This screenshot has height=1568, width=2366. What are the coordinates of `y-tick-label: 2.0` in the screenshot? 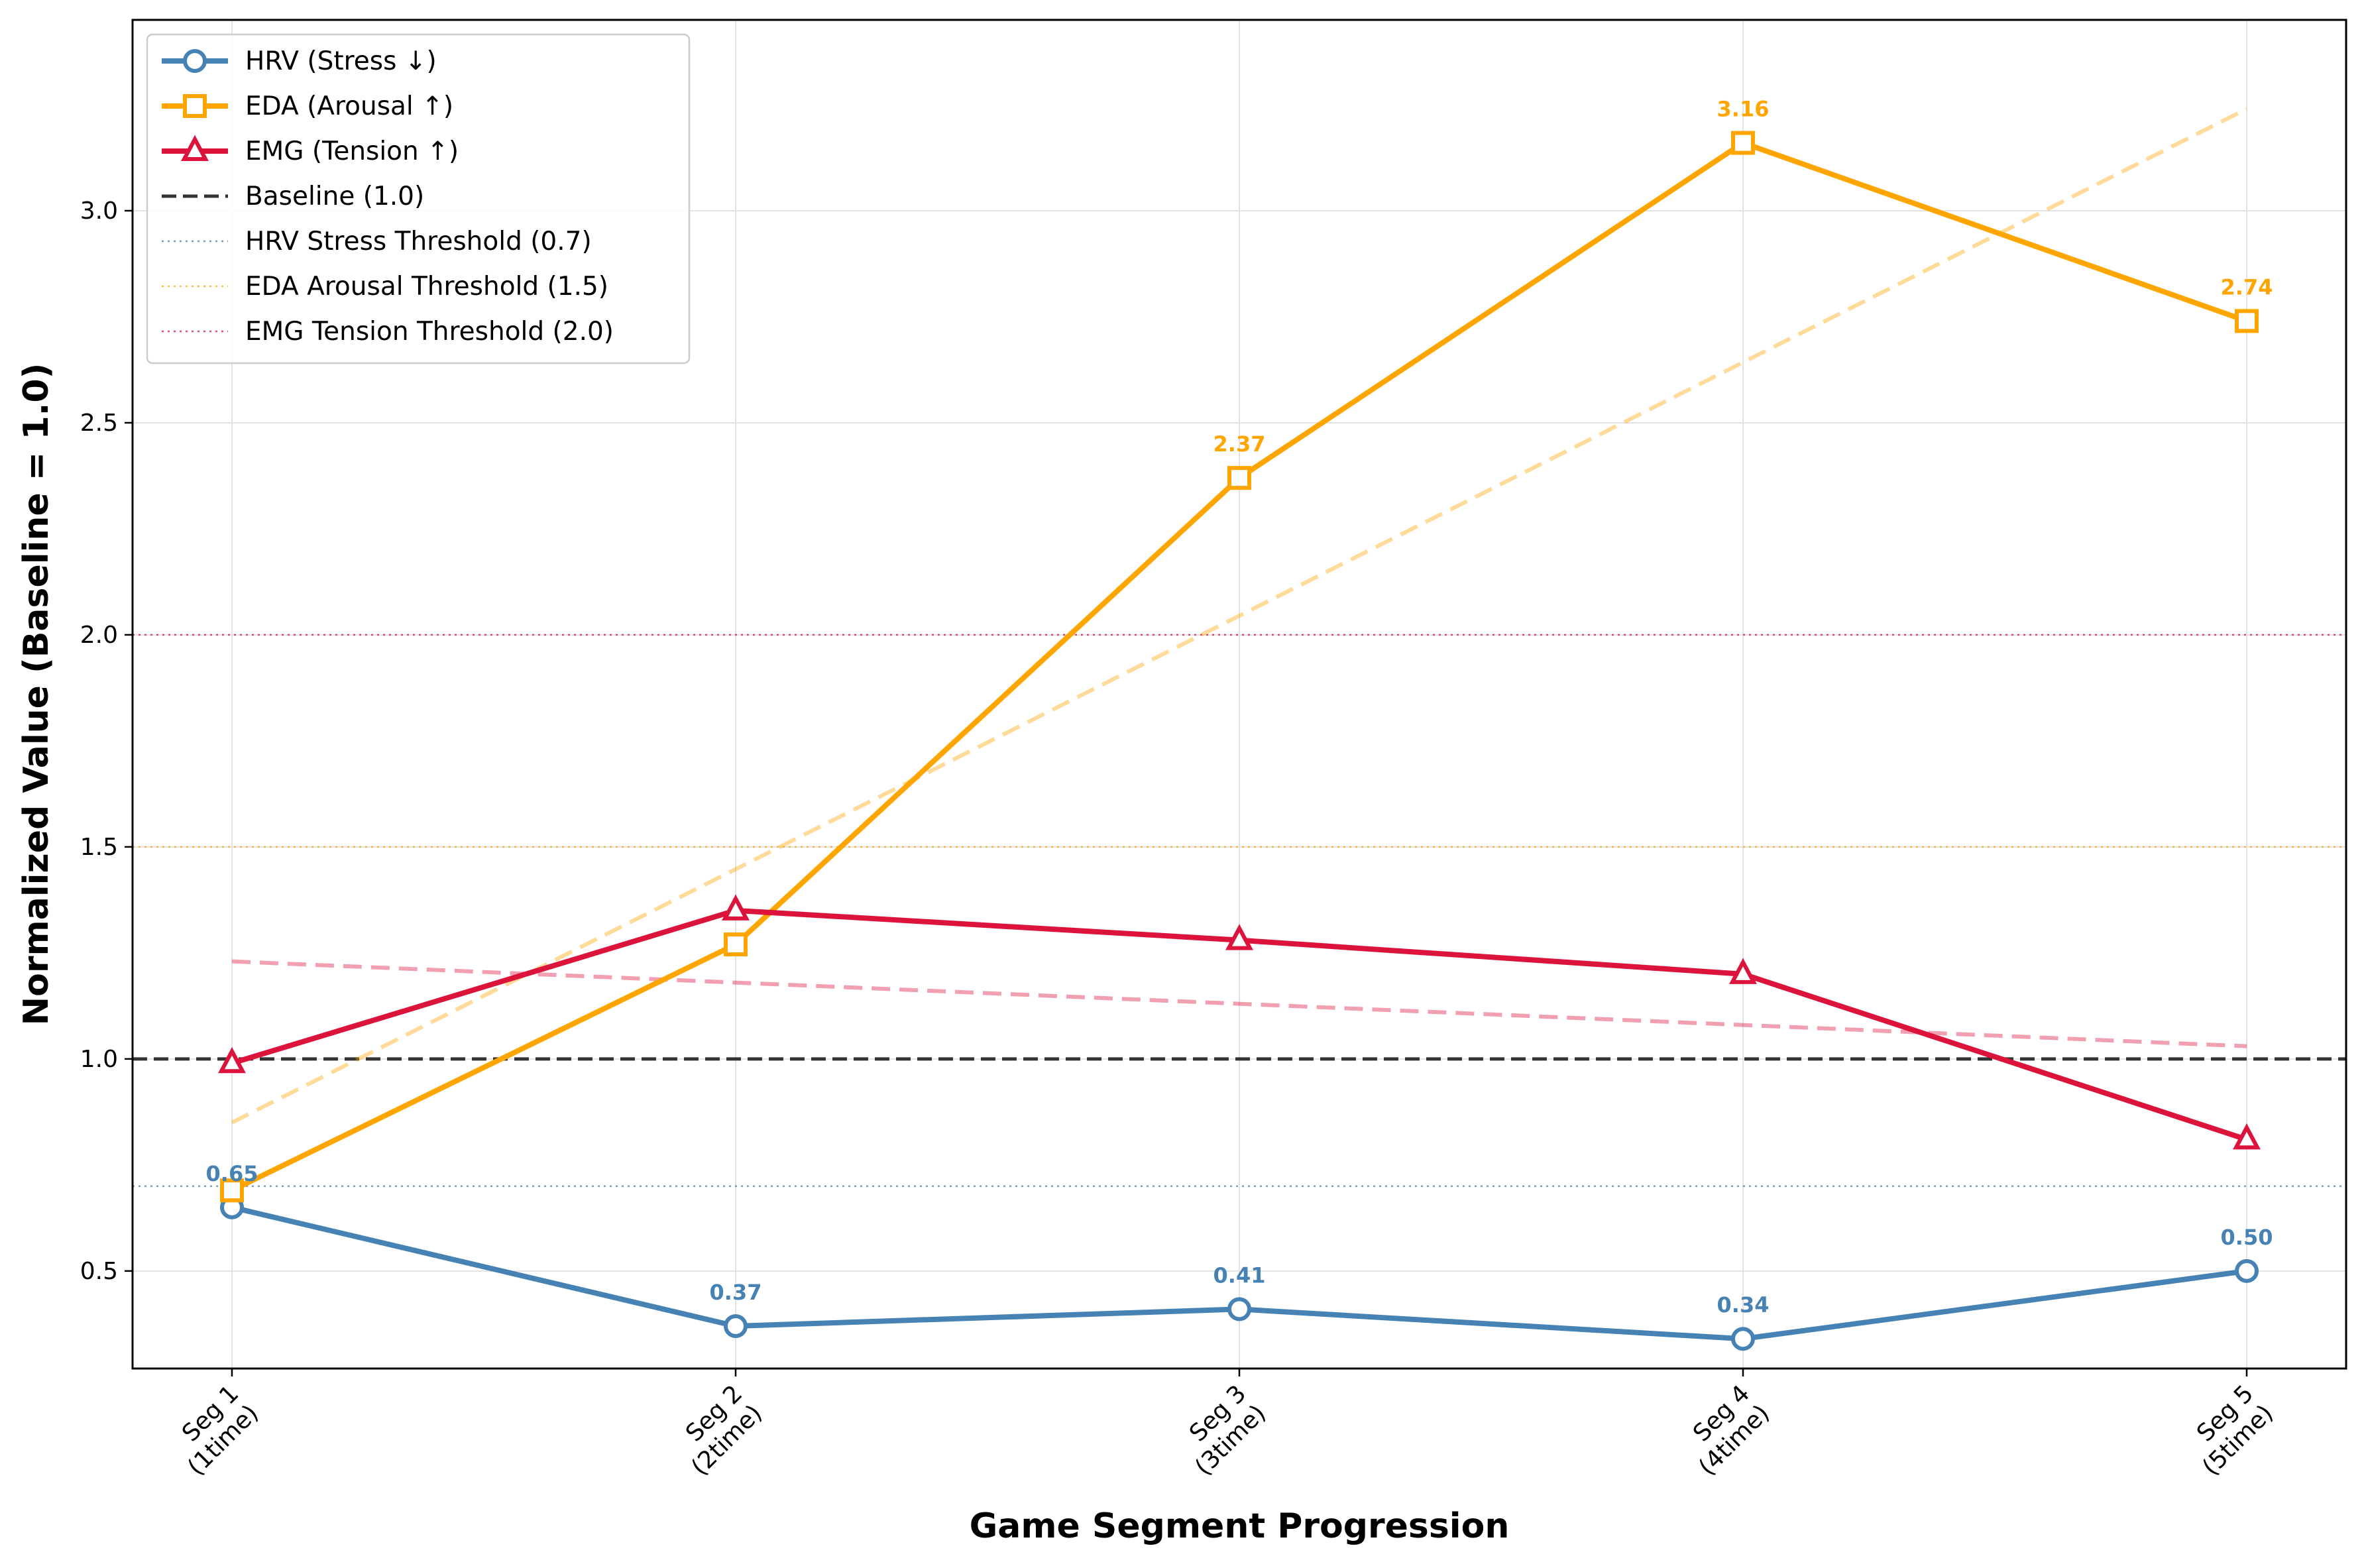 It's located at (99, 635).